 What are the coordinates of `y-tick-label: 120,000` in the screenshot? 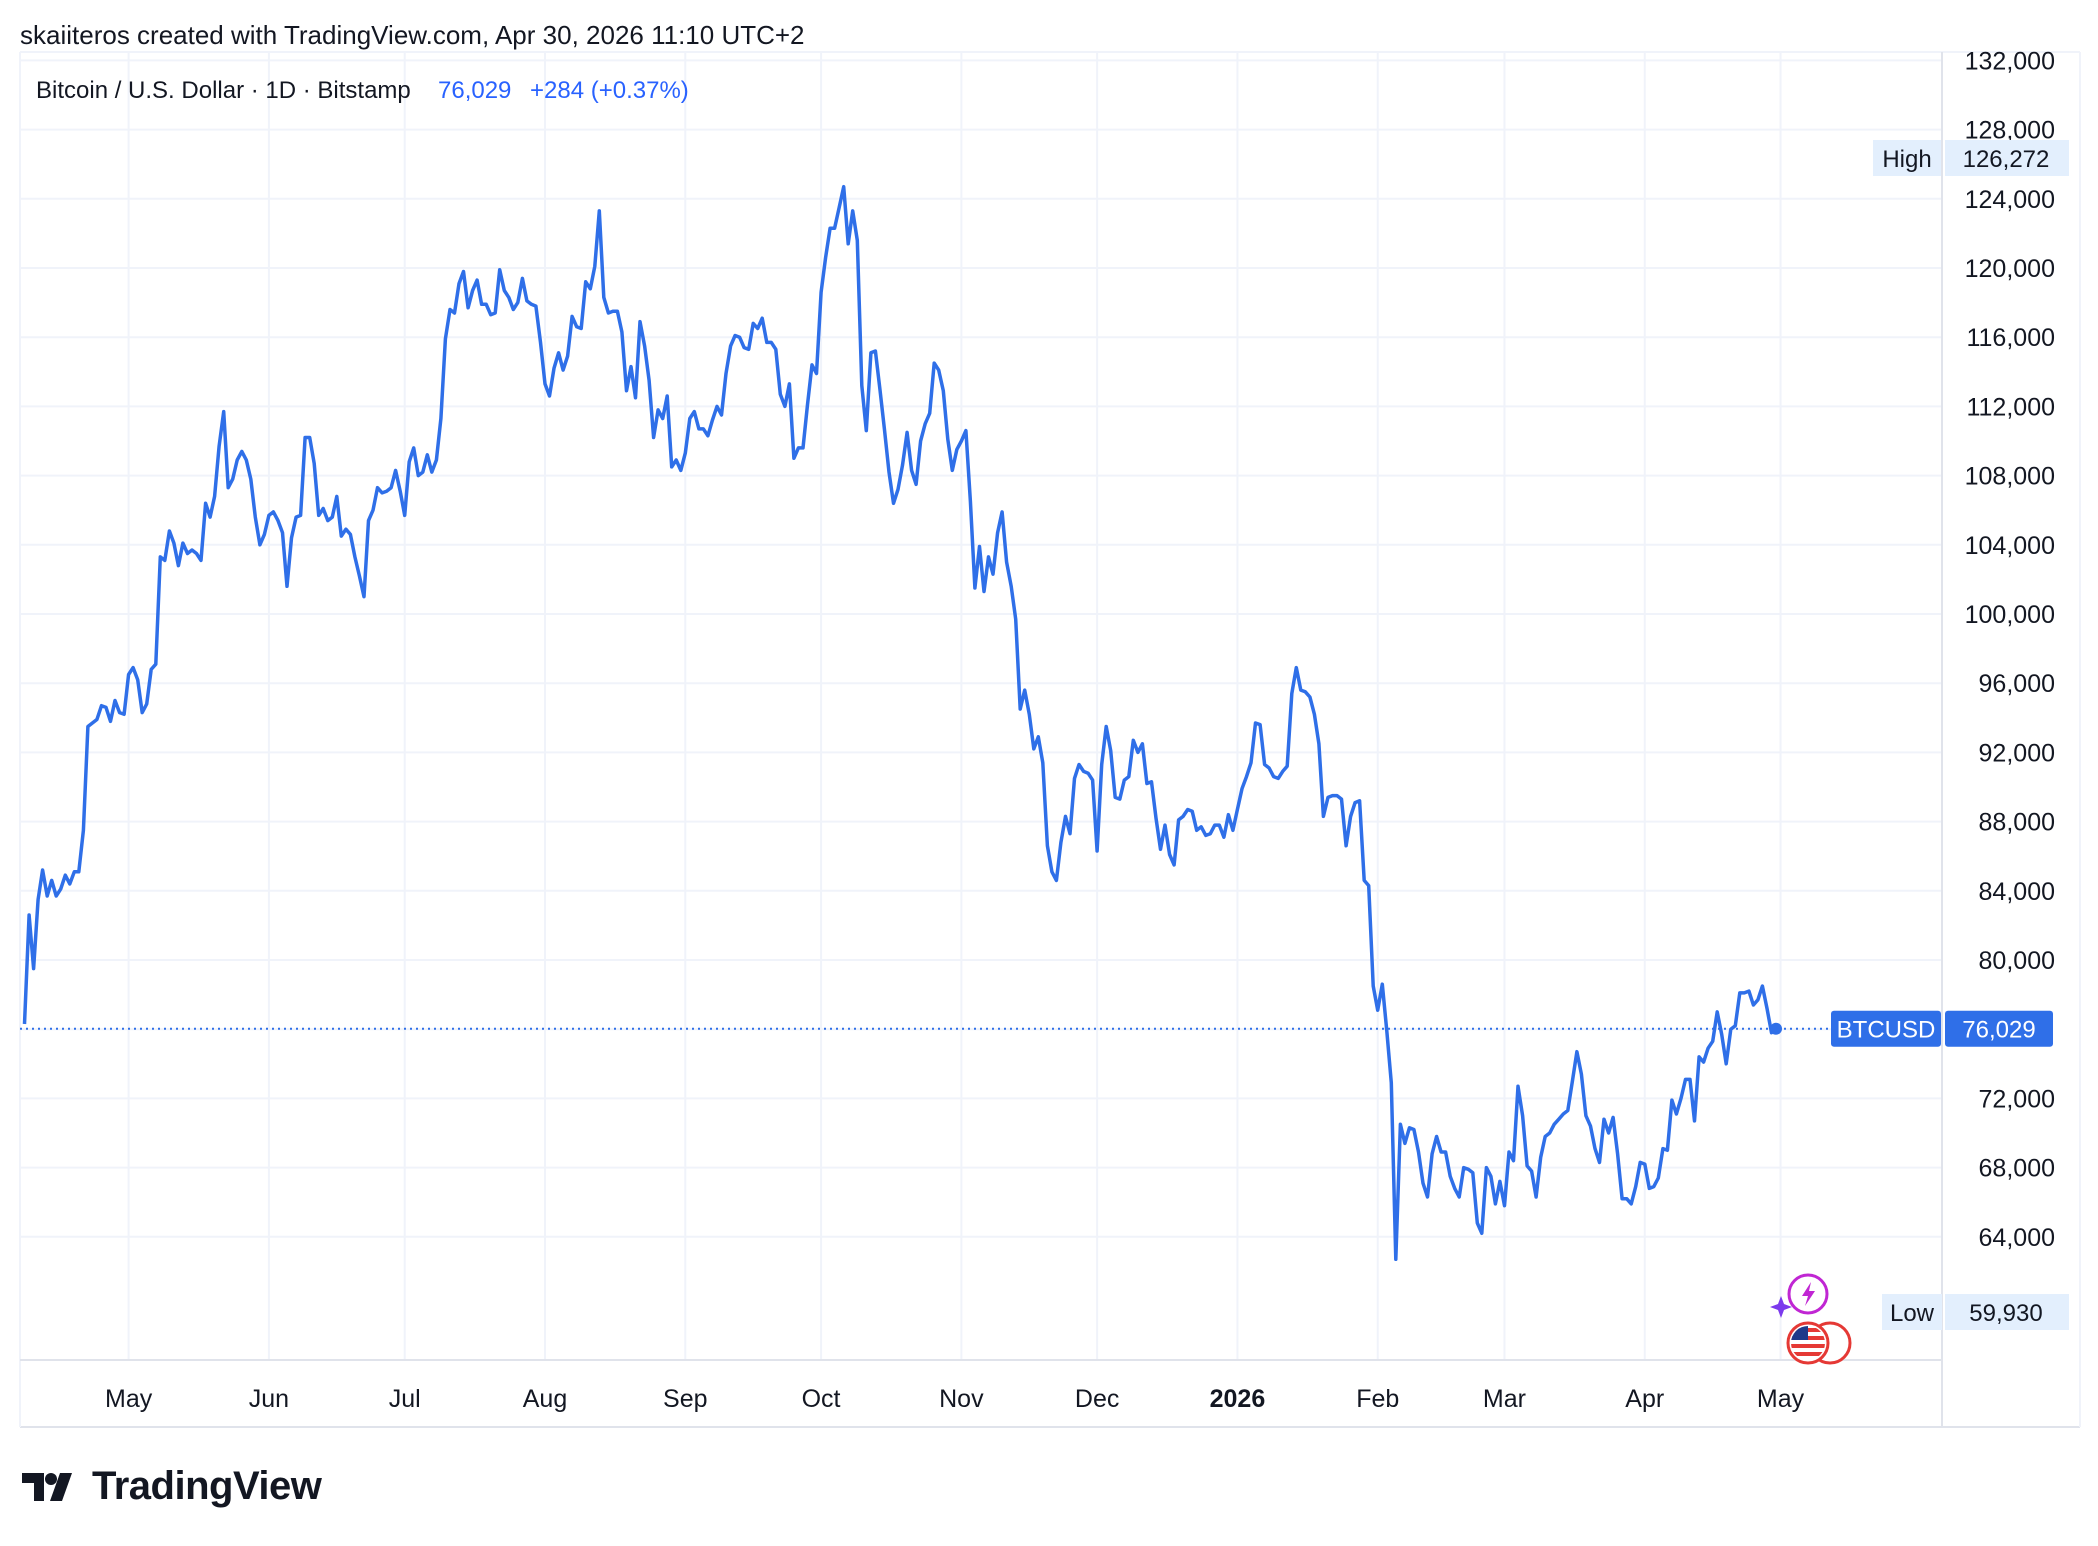 It's located at (2010, 269).